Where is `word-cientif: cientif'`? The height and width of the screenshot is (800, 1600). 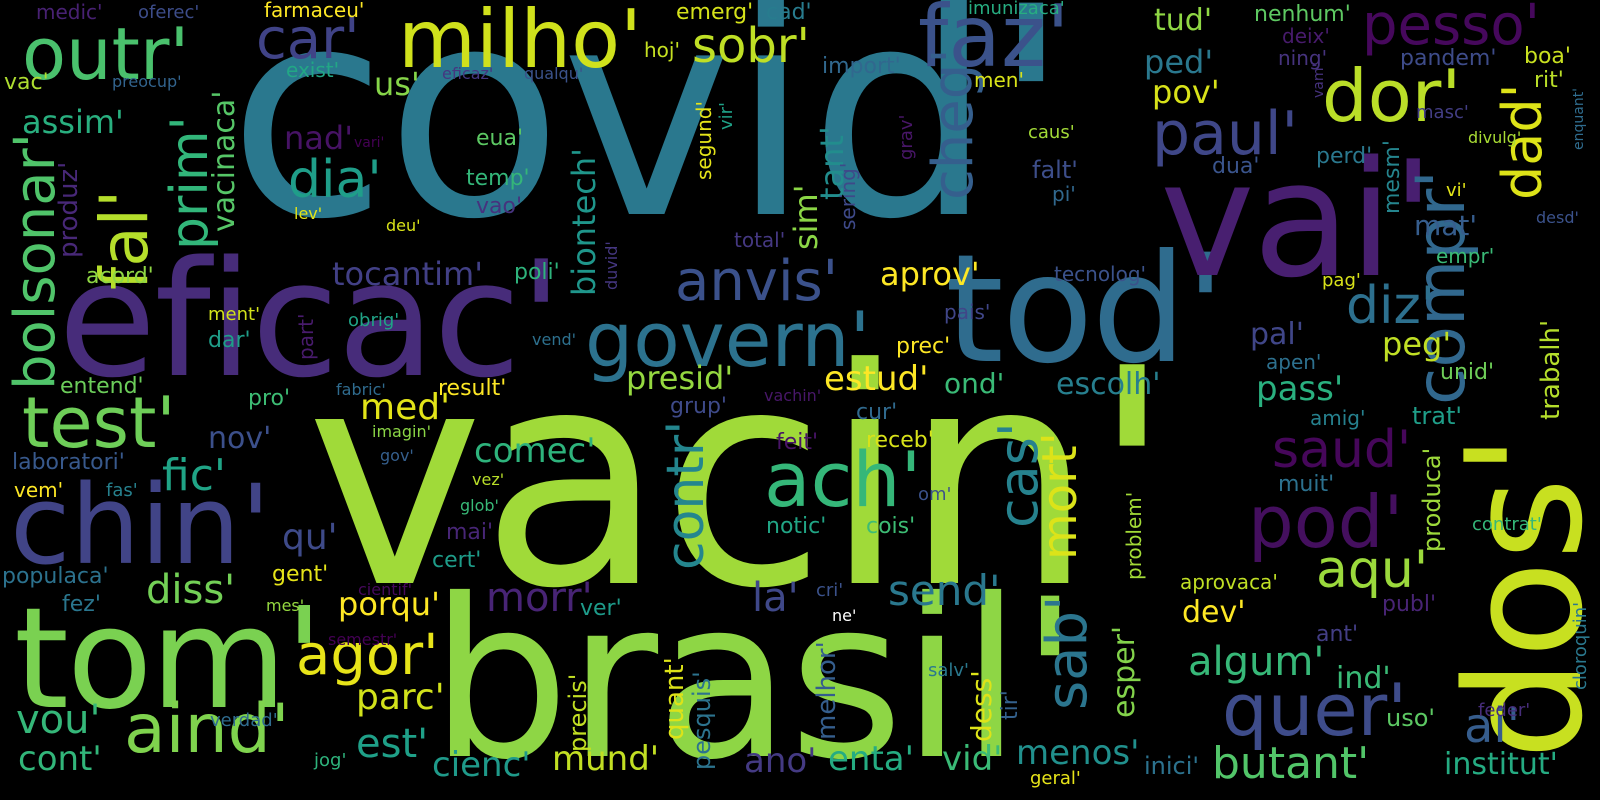 word-cientif: cientif' is located at coordinates (385, 589).